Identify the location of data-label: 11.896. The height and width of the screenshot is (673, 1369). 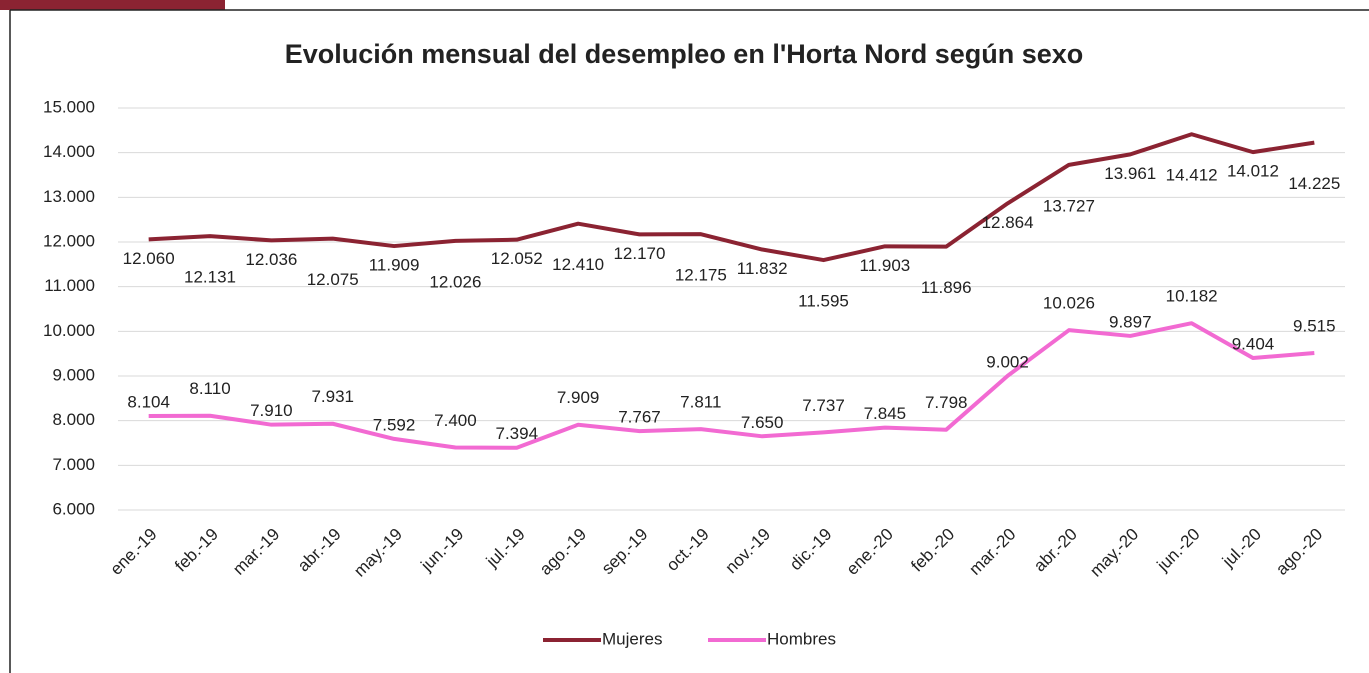
(946, 287).